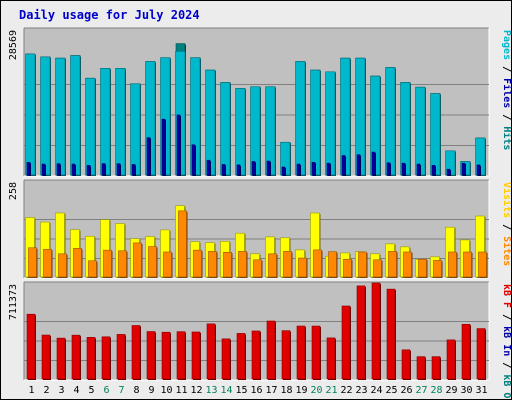 This screenshot has width=512, height=400. I want to click on day-label: 4, so click(76, 390).